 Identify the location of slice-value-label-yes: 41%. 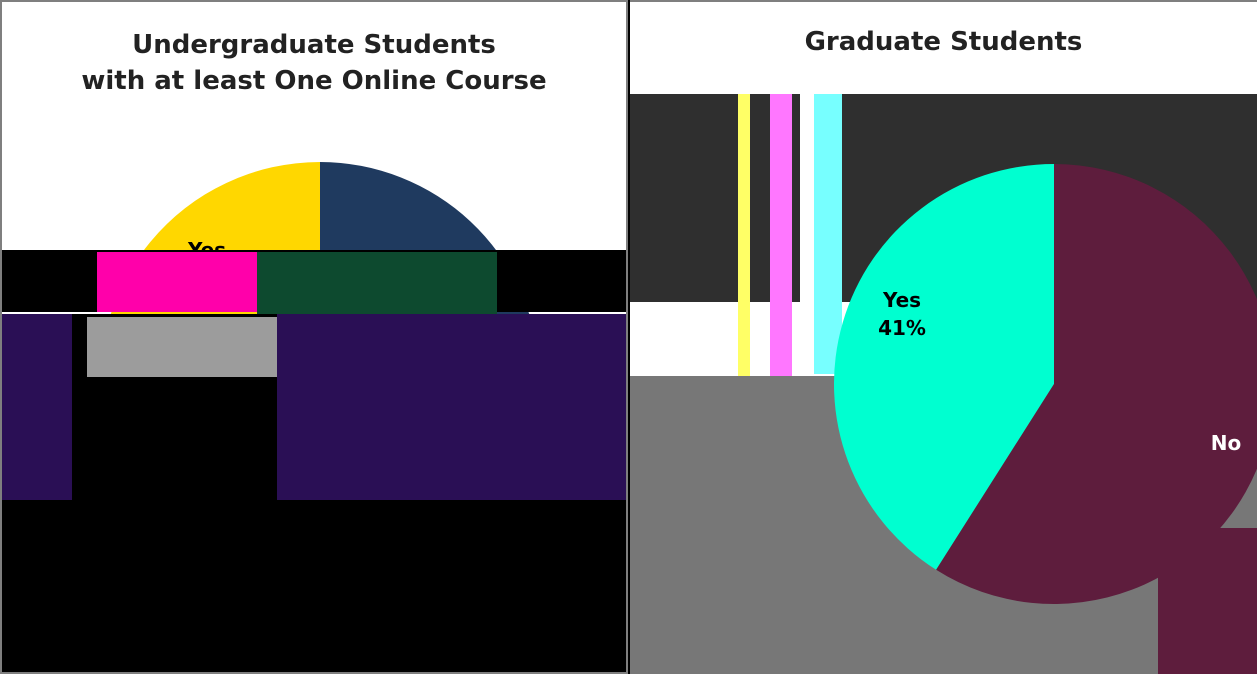
(902, 328).